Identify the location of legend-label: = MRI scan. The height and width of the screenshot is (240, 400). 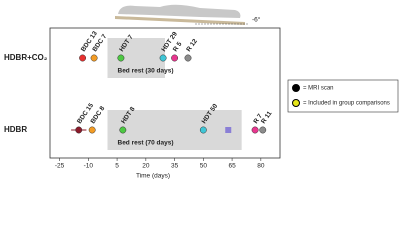
(318, 89).